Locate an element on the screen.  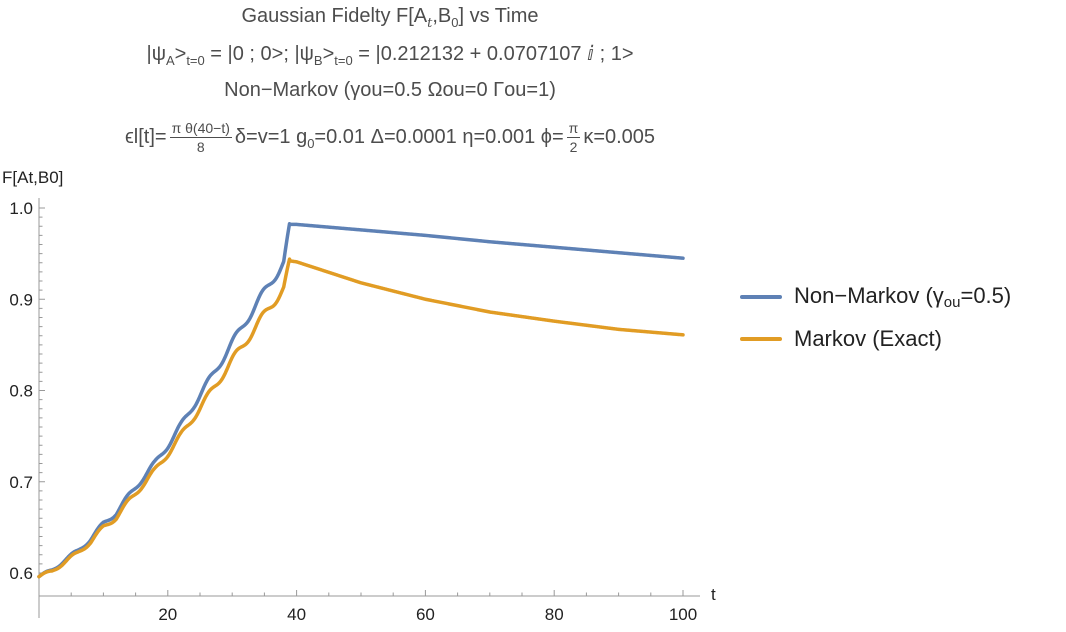
legend-item-non-markov: Non−Markov (γou=0.5) is located at coordinates (875, 297).